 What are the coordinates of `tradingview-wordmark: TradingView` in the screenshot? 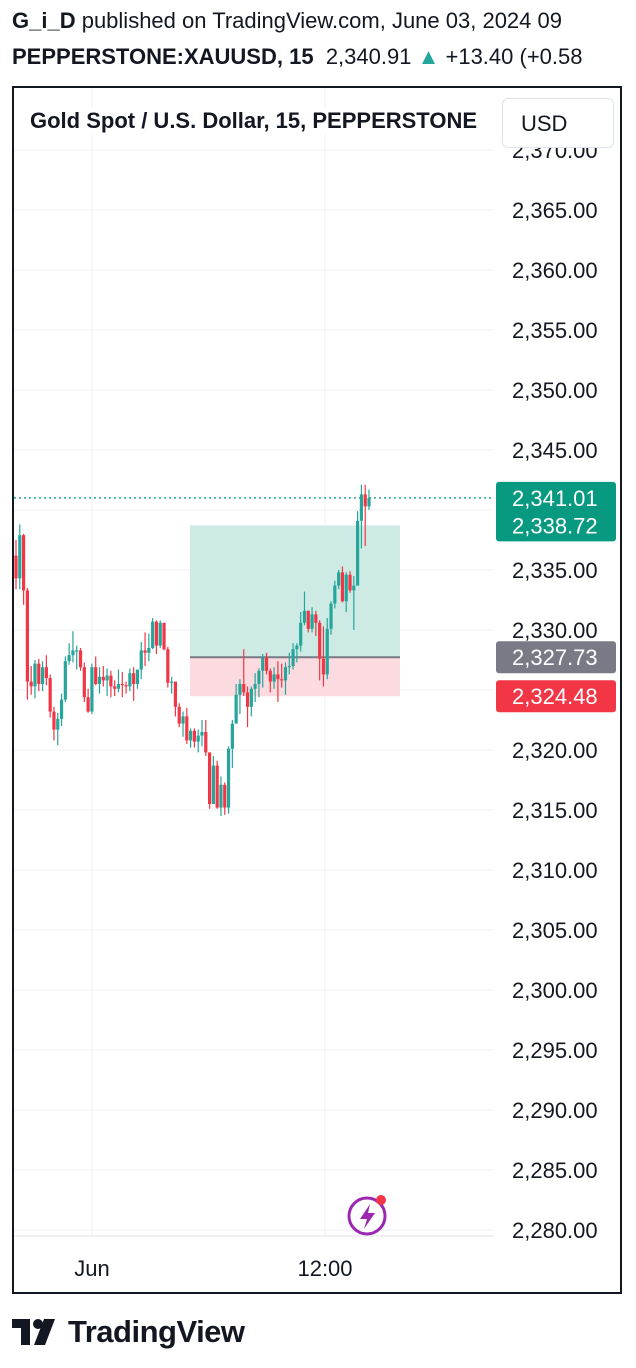 It's located at (156, 1331).